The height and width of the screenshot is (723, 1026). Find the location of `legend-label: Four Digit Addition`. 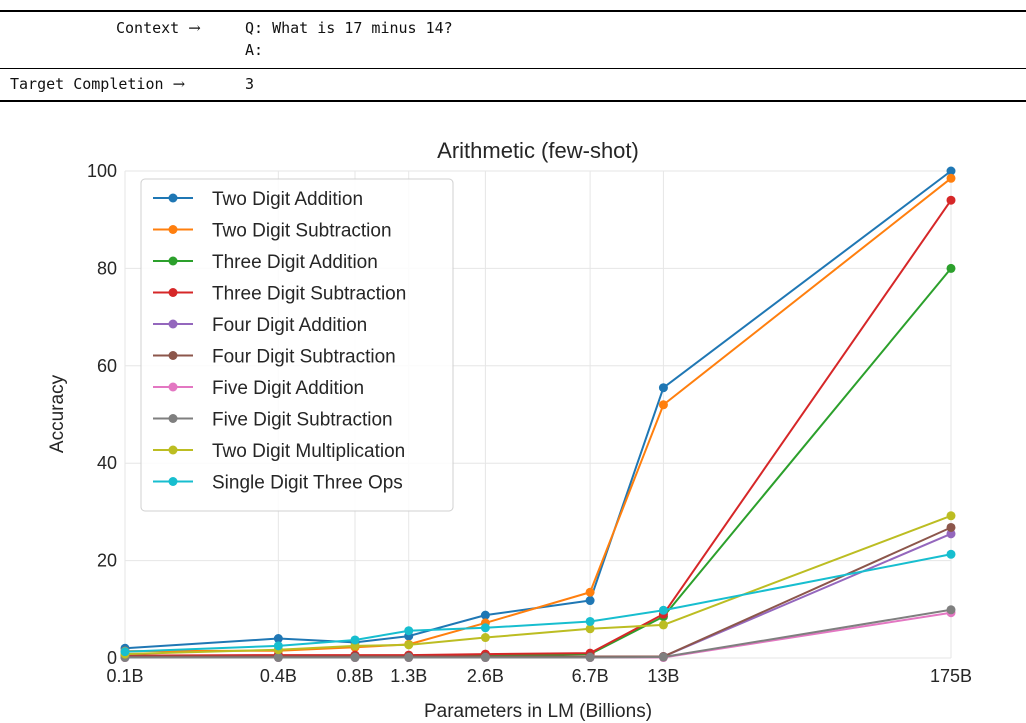

legend-label: Four Digit Addition is located at coordinates (289, 325).